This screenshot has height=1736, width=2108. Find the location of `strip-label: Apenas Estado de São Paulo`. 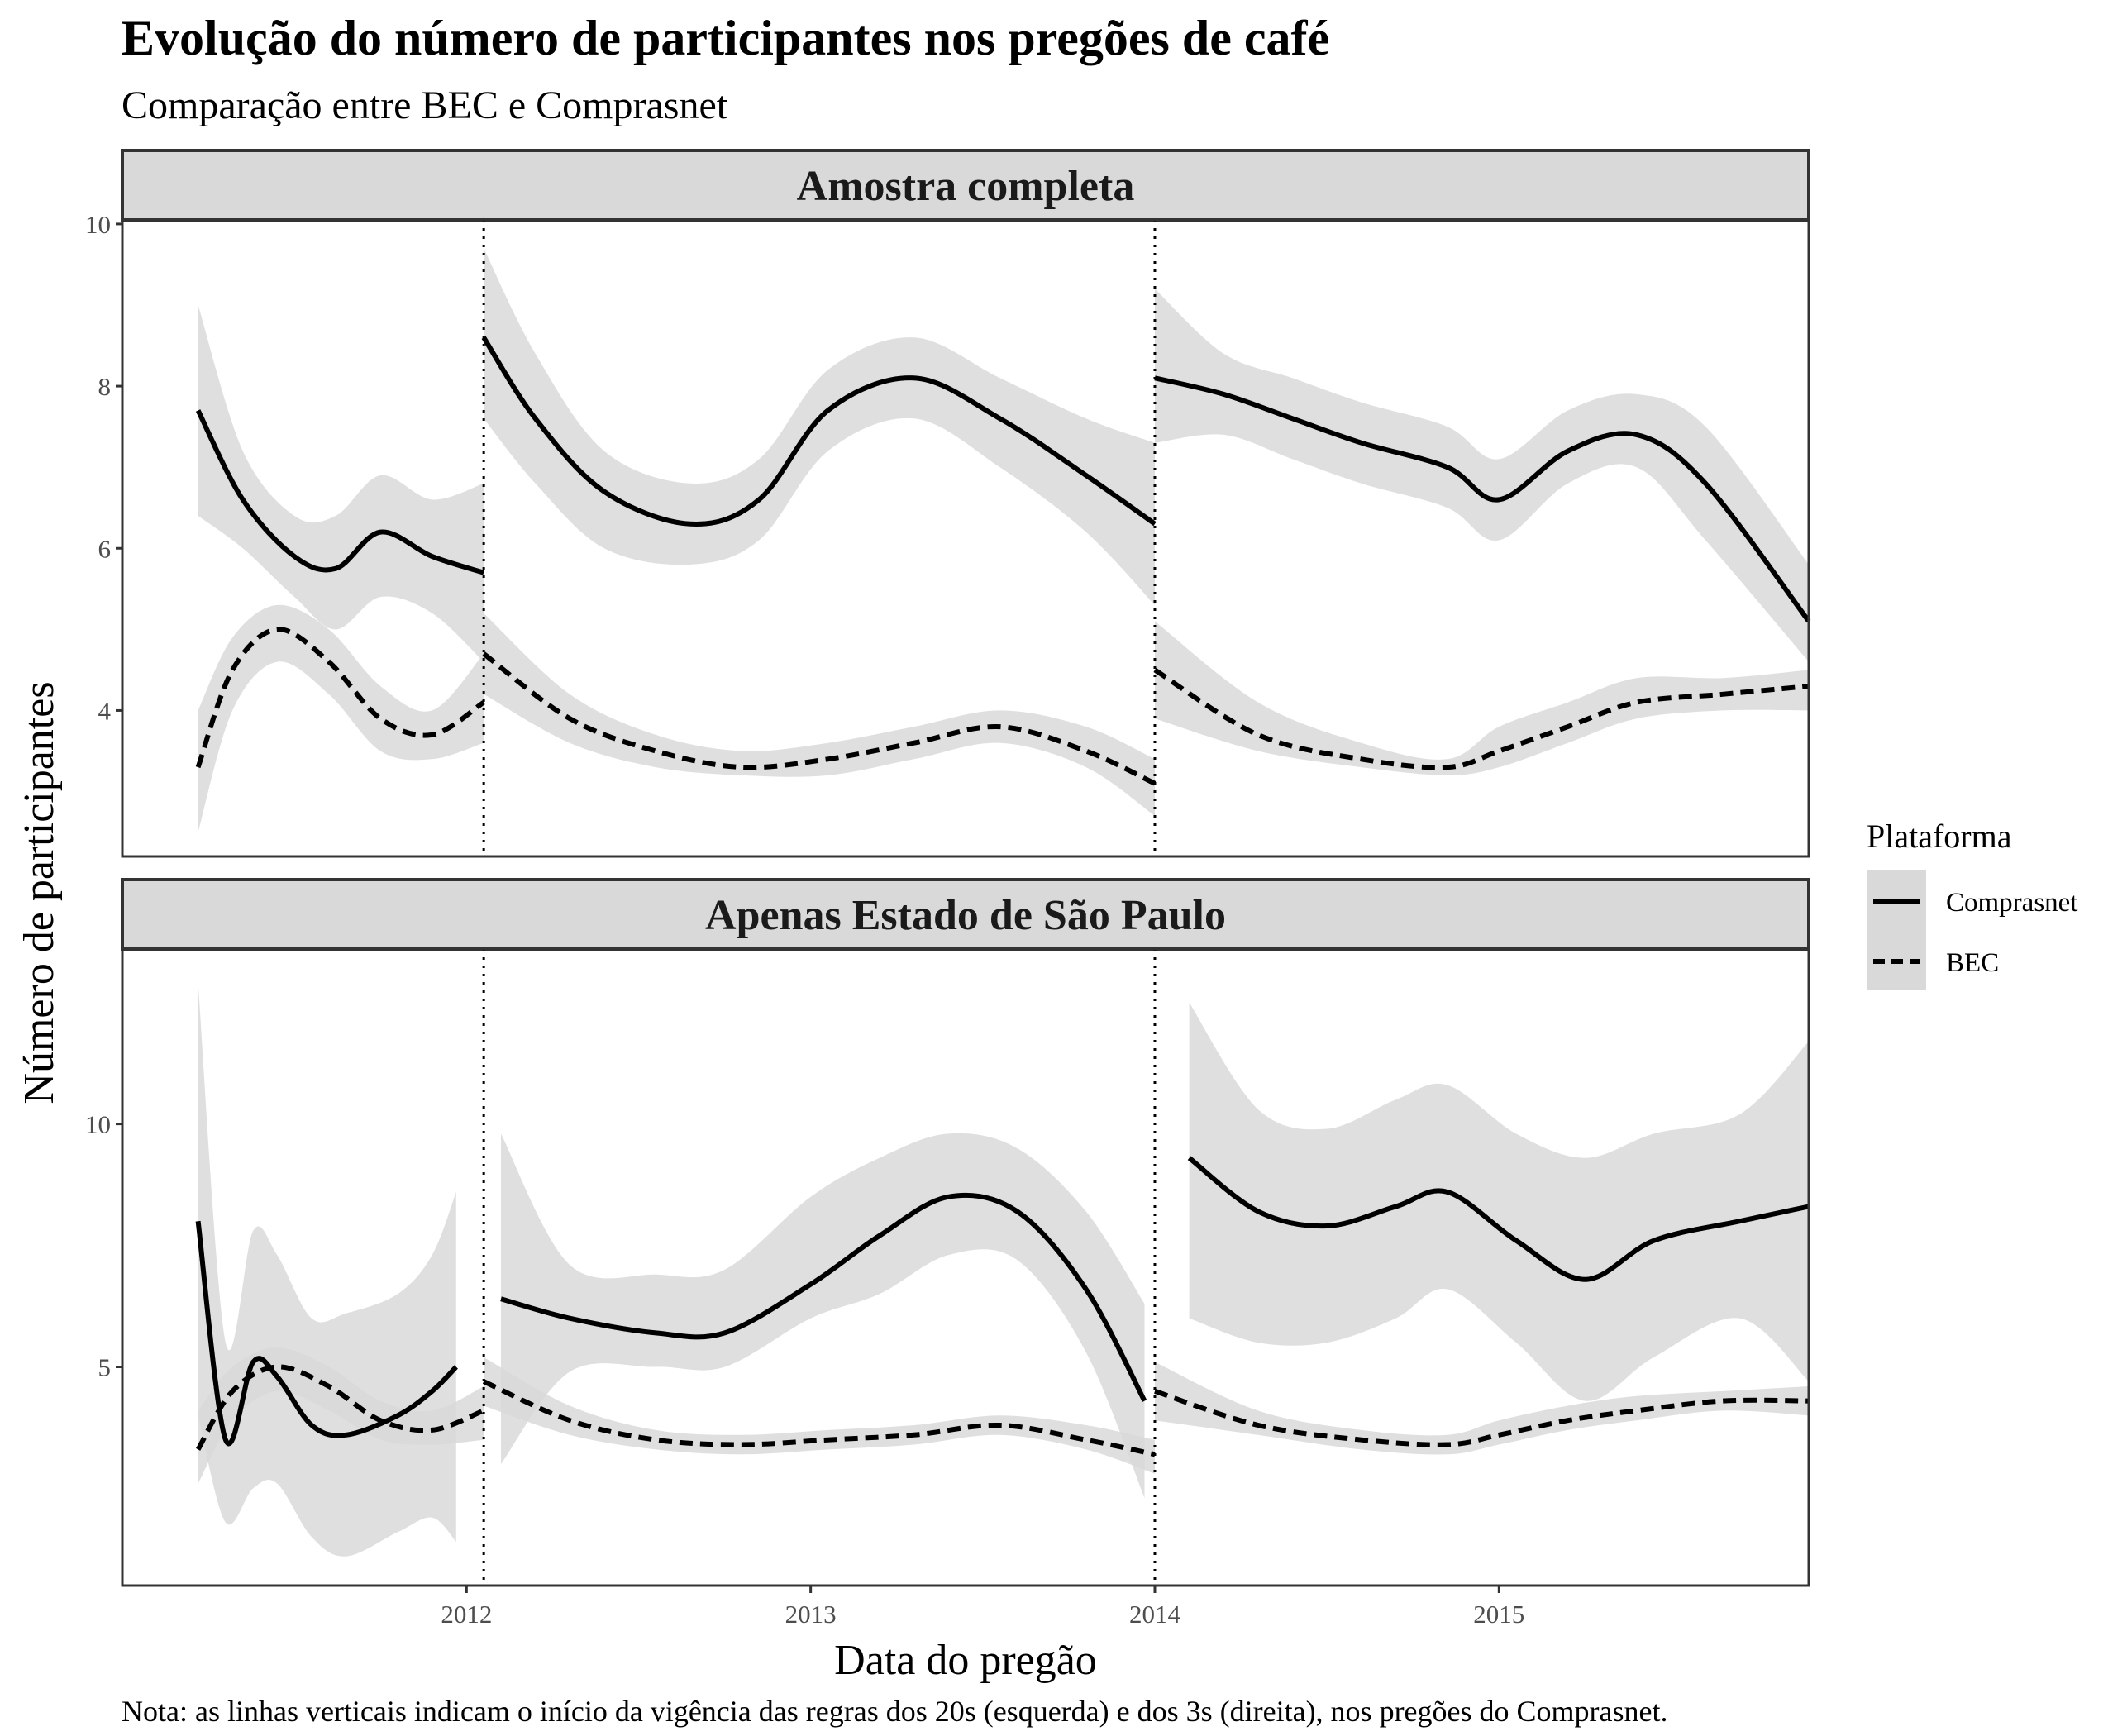

strip-label: Apenas Estado de São Paulo is located at coordinates (965, 915).